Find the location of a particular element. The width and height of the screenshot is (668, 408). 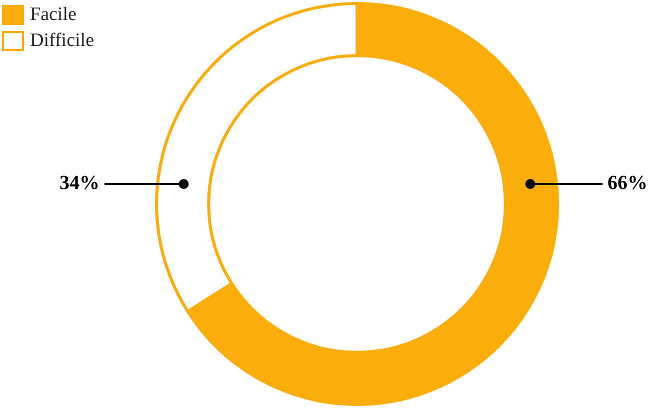

legend-label: Facile is located at coordinates (53, 15).